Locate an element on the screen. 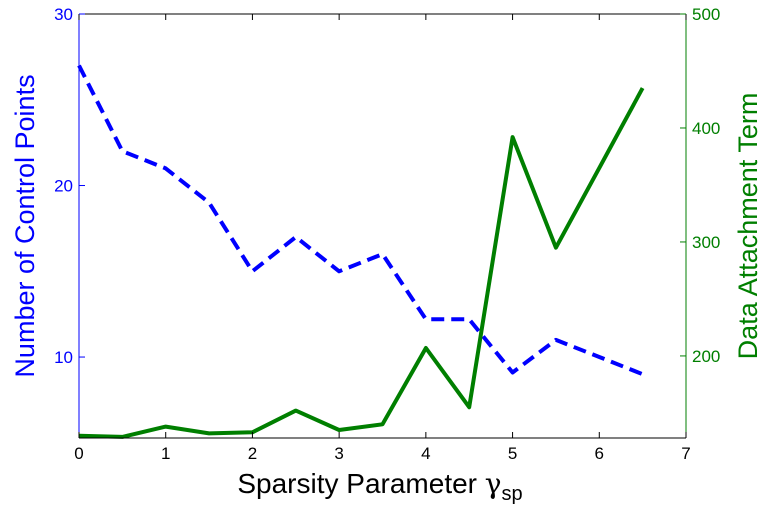 This screenshot has width=767, height=505. x-tick-label: 7 is located at coordinates (685, 453).